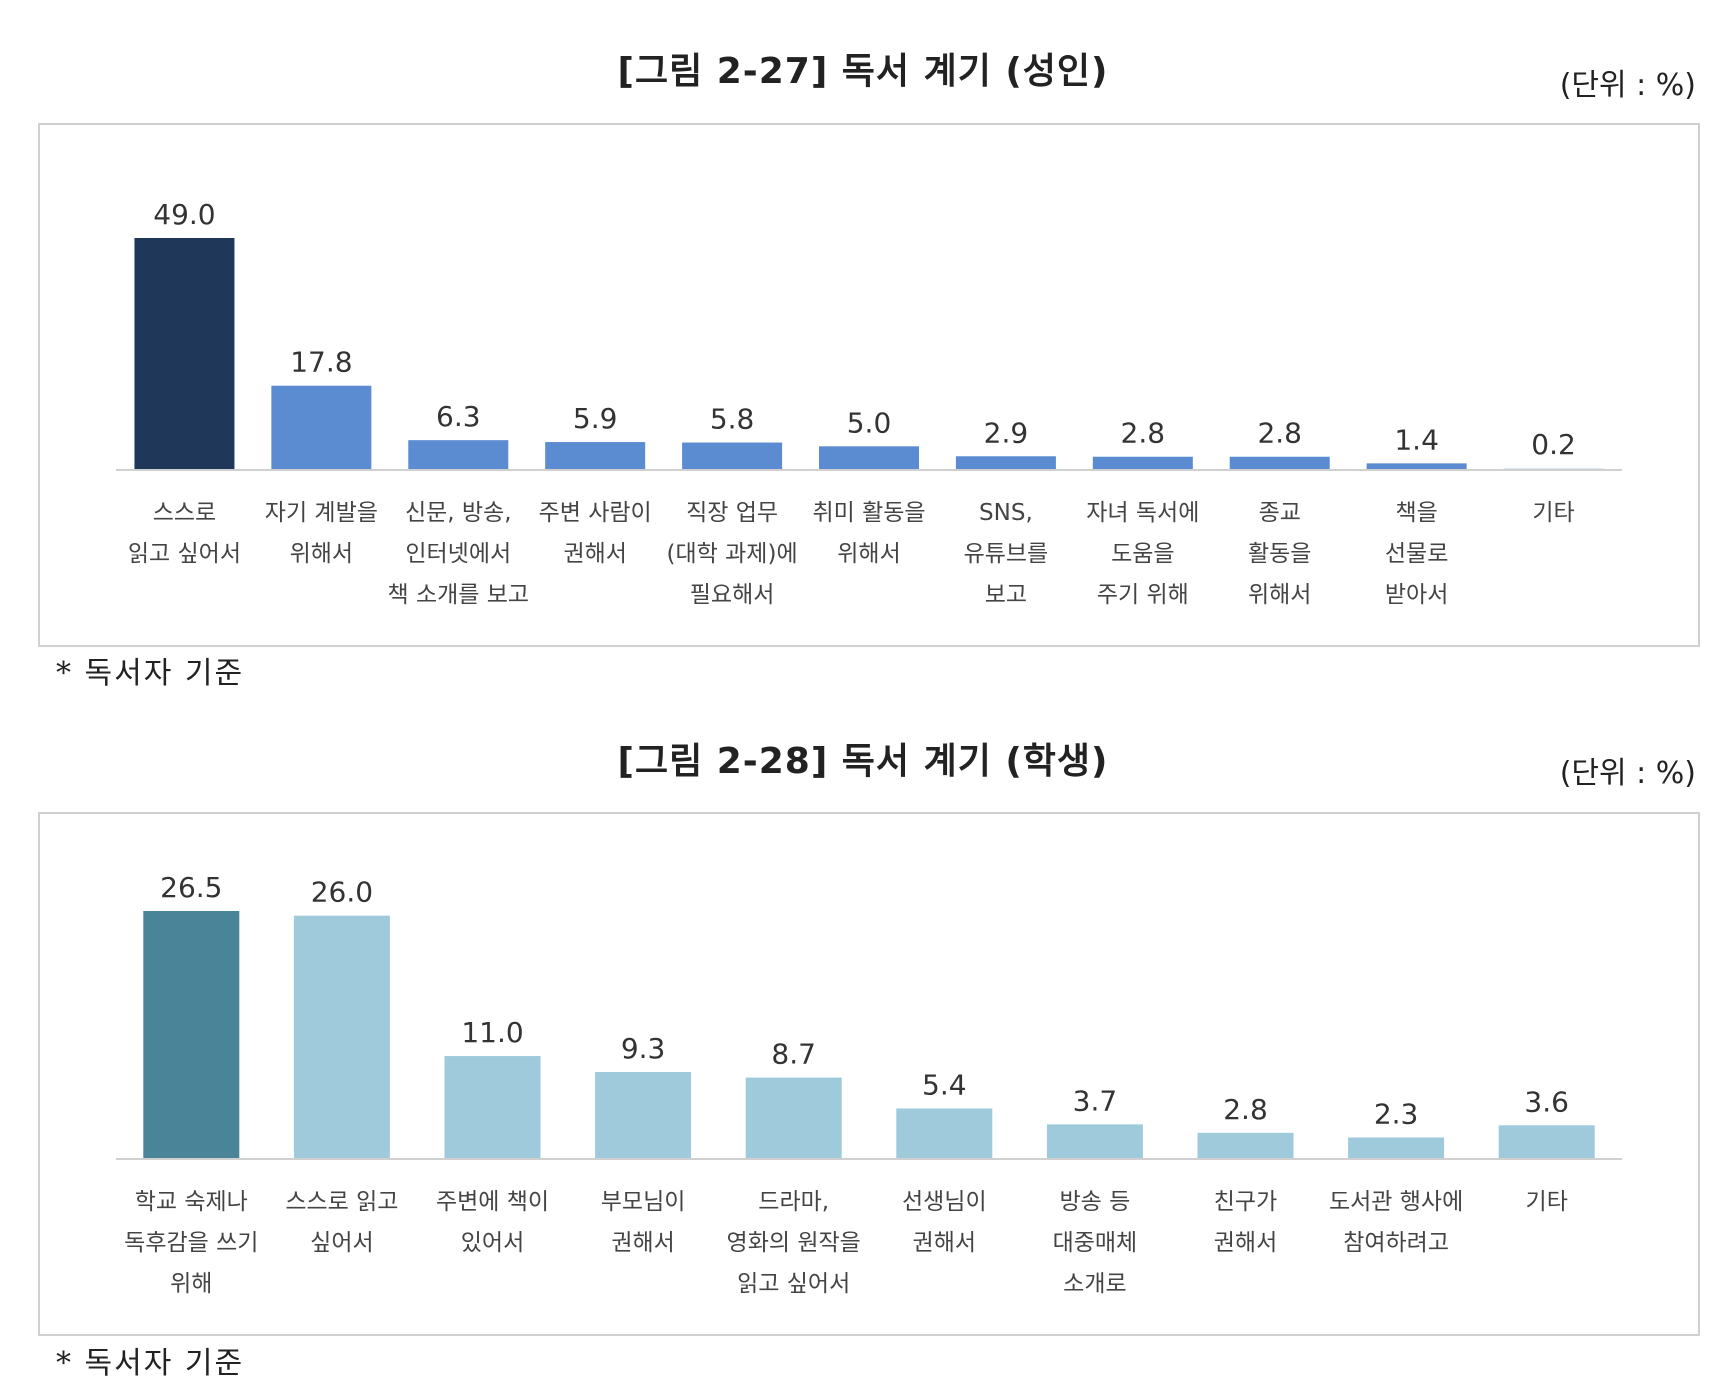 The height and width of the screenshot is (1390, 1726). Describe the element at coordinates (1143, 595) in the screenshot. I see `category-label-line: 주기 위해` at that location.